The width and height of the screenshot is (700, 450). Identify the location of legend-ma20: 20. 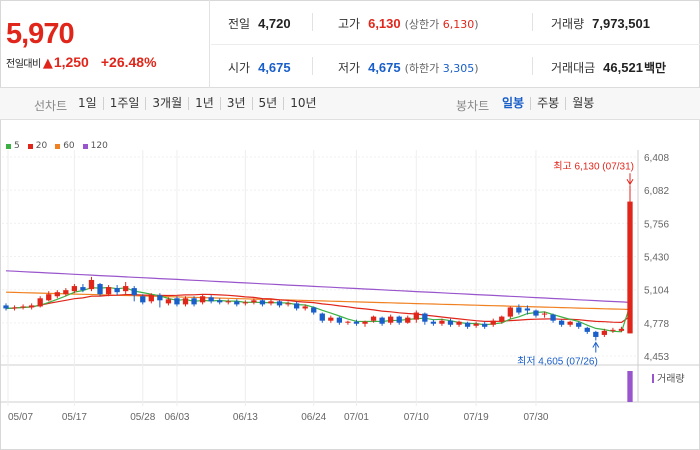
(37, 146).